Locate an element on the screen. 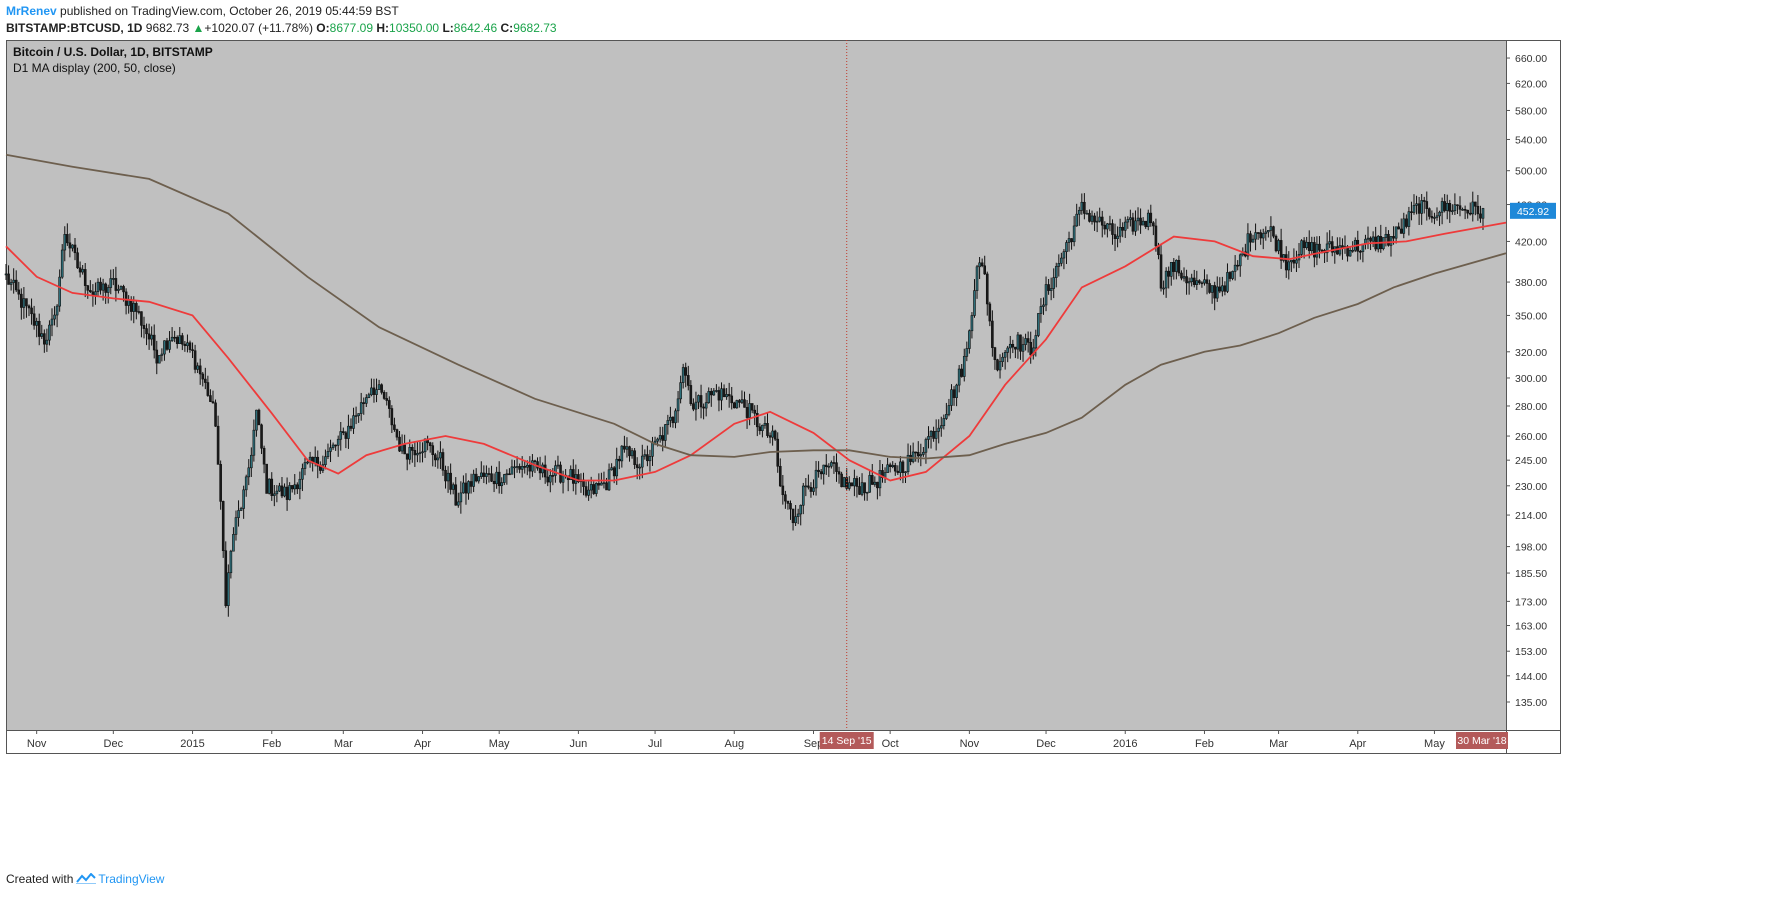 This screenshot has height=899, width=1788. tradingview-link: TradingView is located at coordinates (131, 879).